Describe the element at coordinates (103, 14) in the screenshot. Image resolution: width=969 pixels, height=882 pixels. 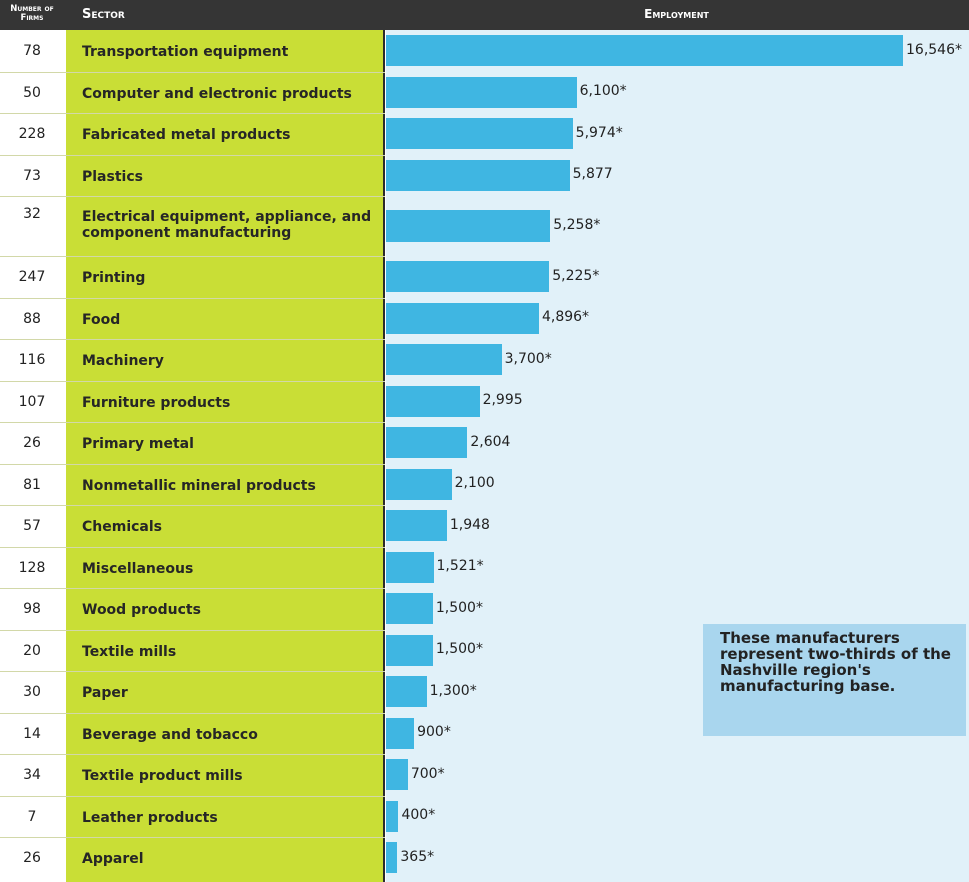
I see `header-sector: Sector` at that location.